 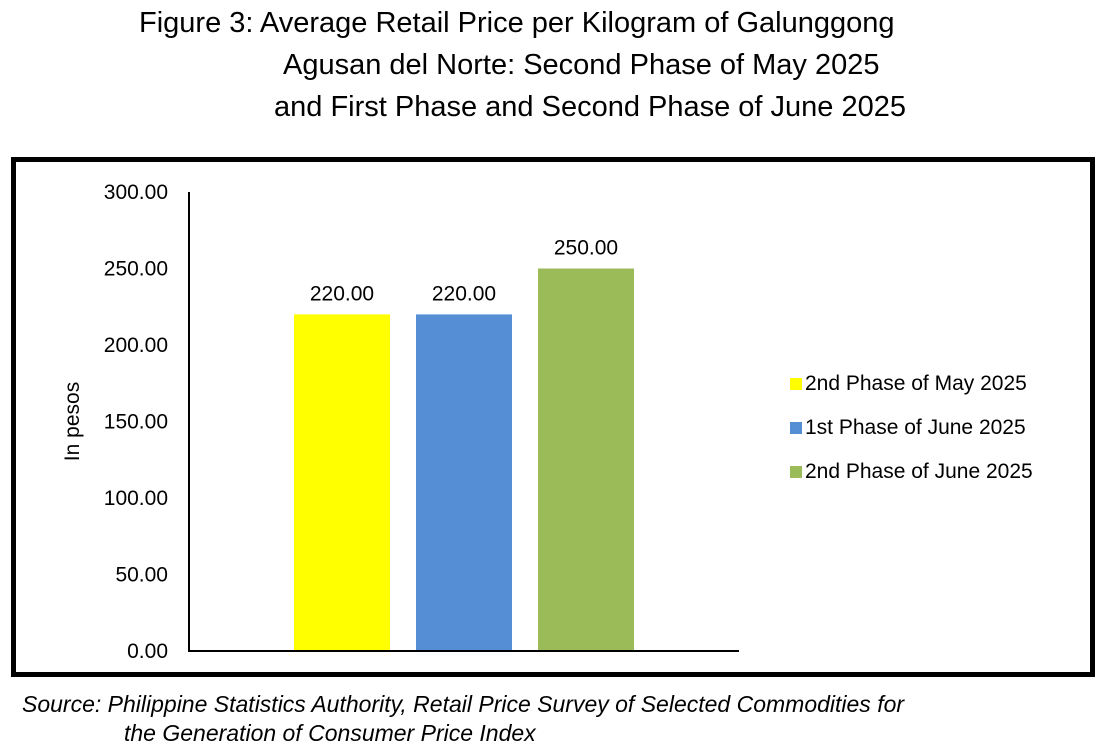 I want to click on y-tick-label: 250.00, so click(x=136, y=269).